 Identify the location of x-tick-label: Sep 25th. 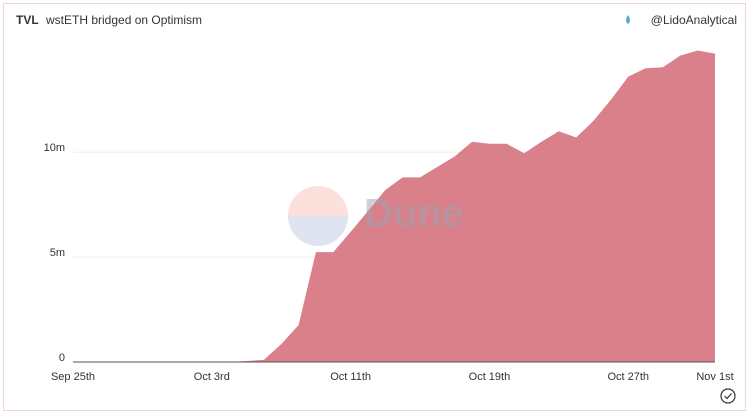
(73, 377).